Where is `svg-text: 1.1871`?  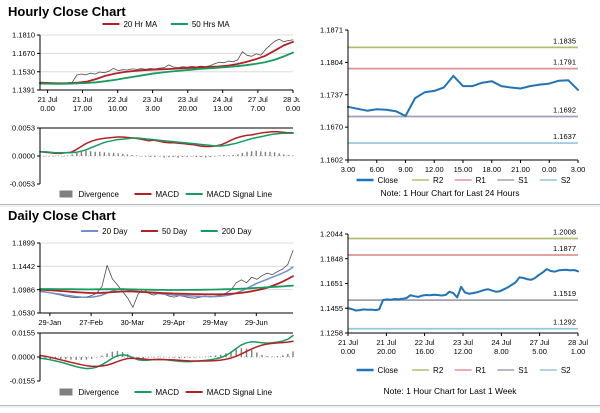 svg-text: 1.1871 is located at coordinates (331, 30).